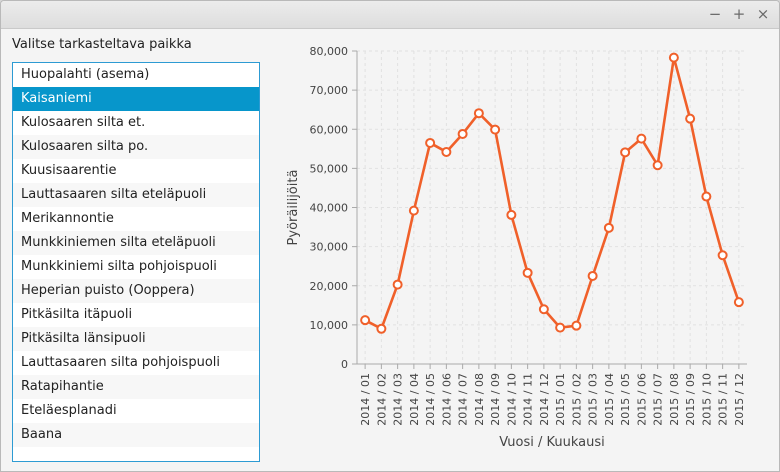  I want to click on list-item: Pitkäsilta länsipuoli, so click(136, 339).